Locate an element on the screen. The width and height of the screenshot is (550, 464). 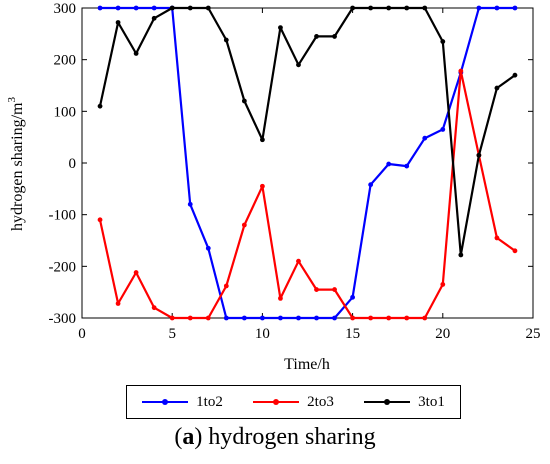
x-tick-label: 10 is located at coordinates (262, 334).